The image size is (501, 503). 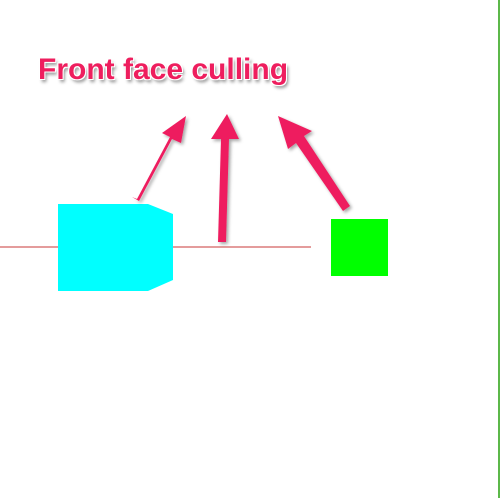 I want to click on green-object, so click(x=359, y=247).